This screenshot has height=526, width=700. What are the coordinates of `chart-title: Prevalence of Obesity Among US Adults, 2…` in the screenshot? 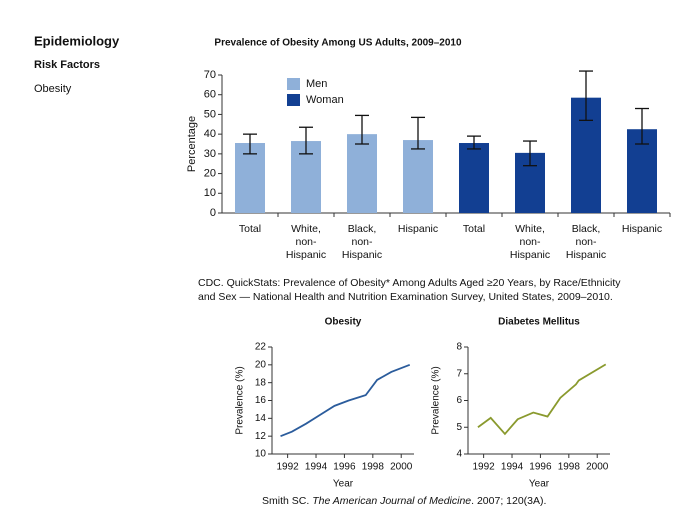 It's located at (338, 43).